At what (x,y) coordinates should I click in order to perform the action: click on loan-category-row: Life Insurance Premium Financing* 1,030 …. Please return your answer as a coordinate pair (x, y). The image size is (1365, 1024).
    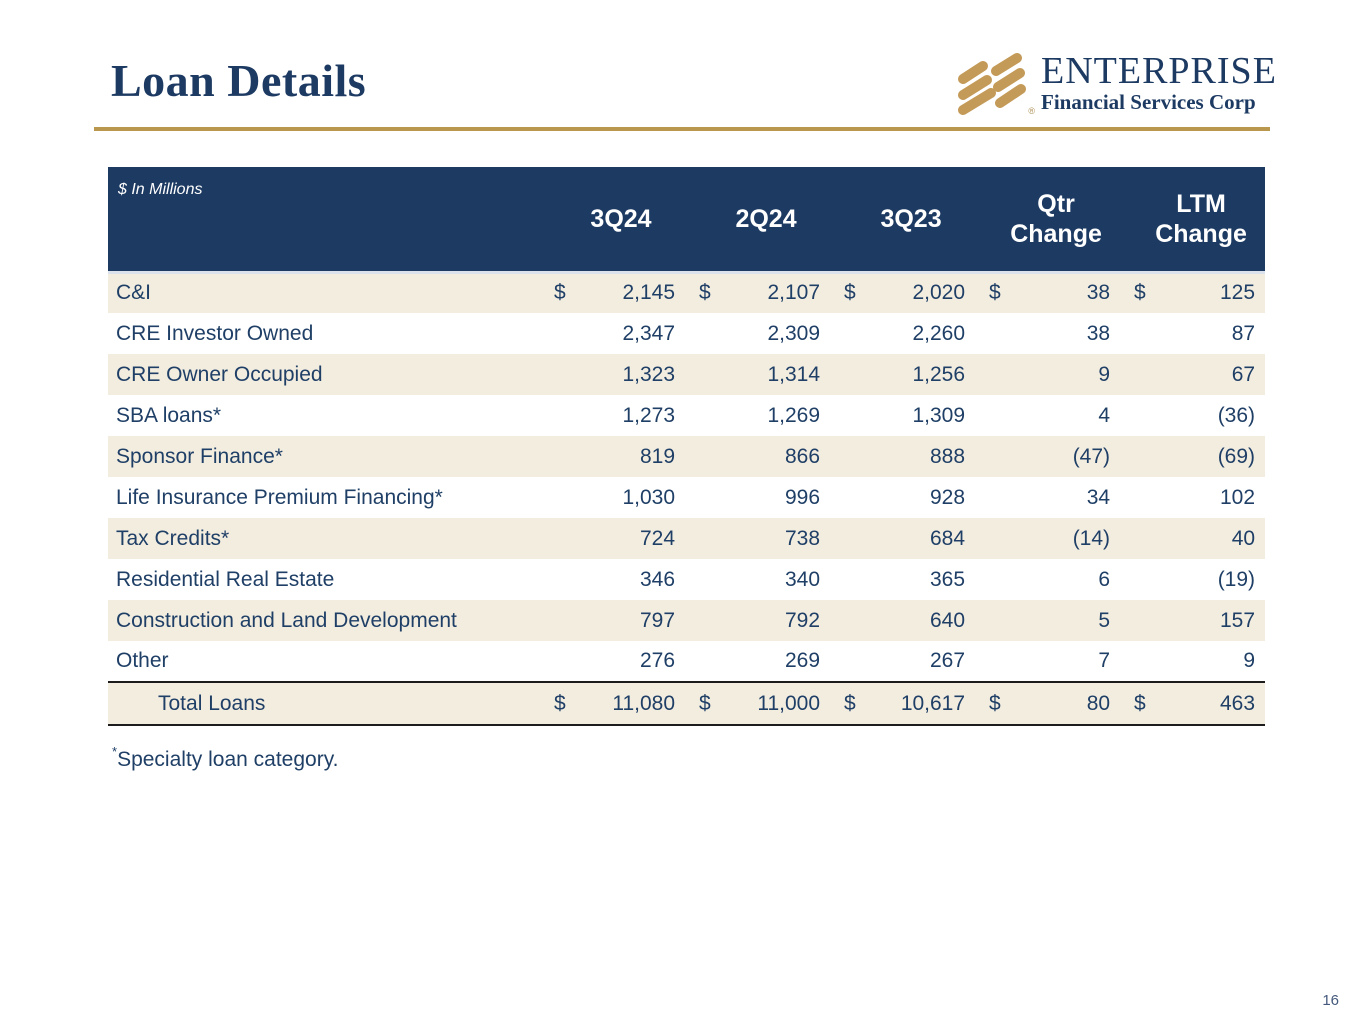
    Looking at the image, I should click on (687, 497).